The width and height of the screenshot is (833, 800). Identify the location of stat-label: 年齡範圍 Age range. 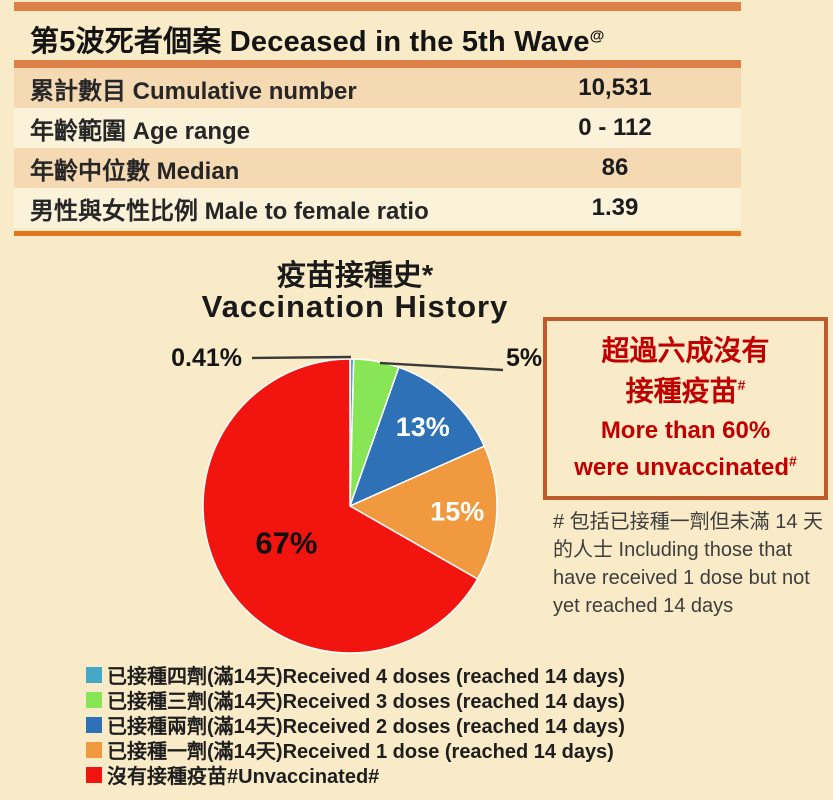
(140, 131).